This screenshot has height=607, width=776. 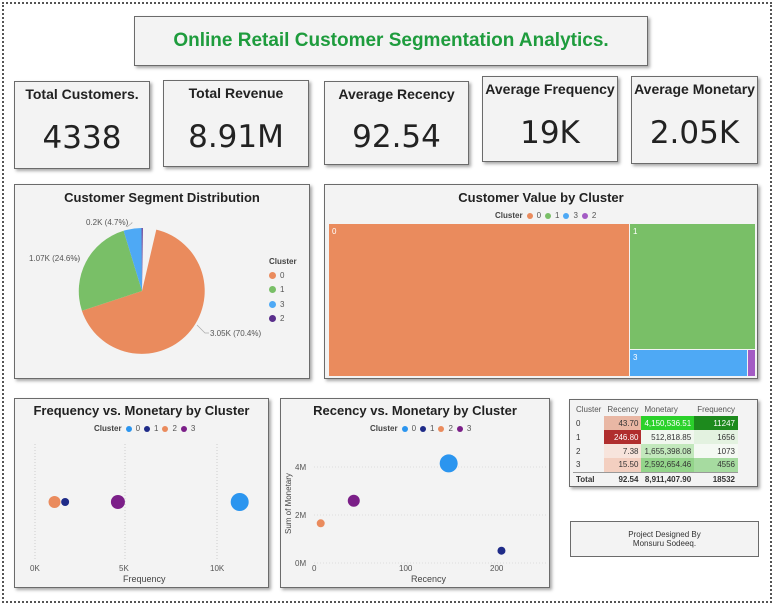 What do you see at coordinates (236, 137) in the screenshot?
I see `kpi-value: 8.91M` at bounding box center [236, 137].